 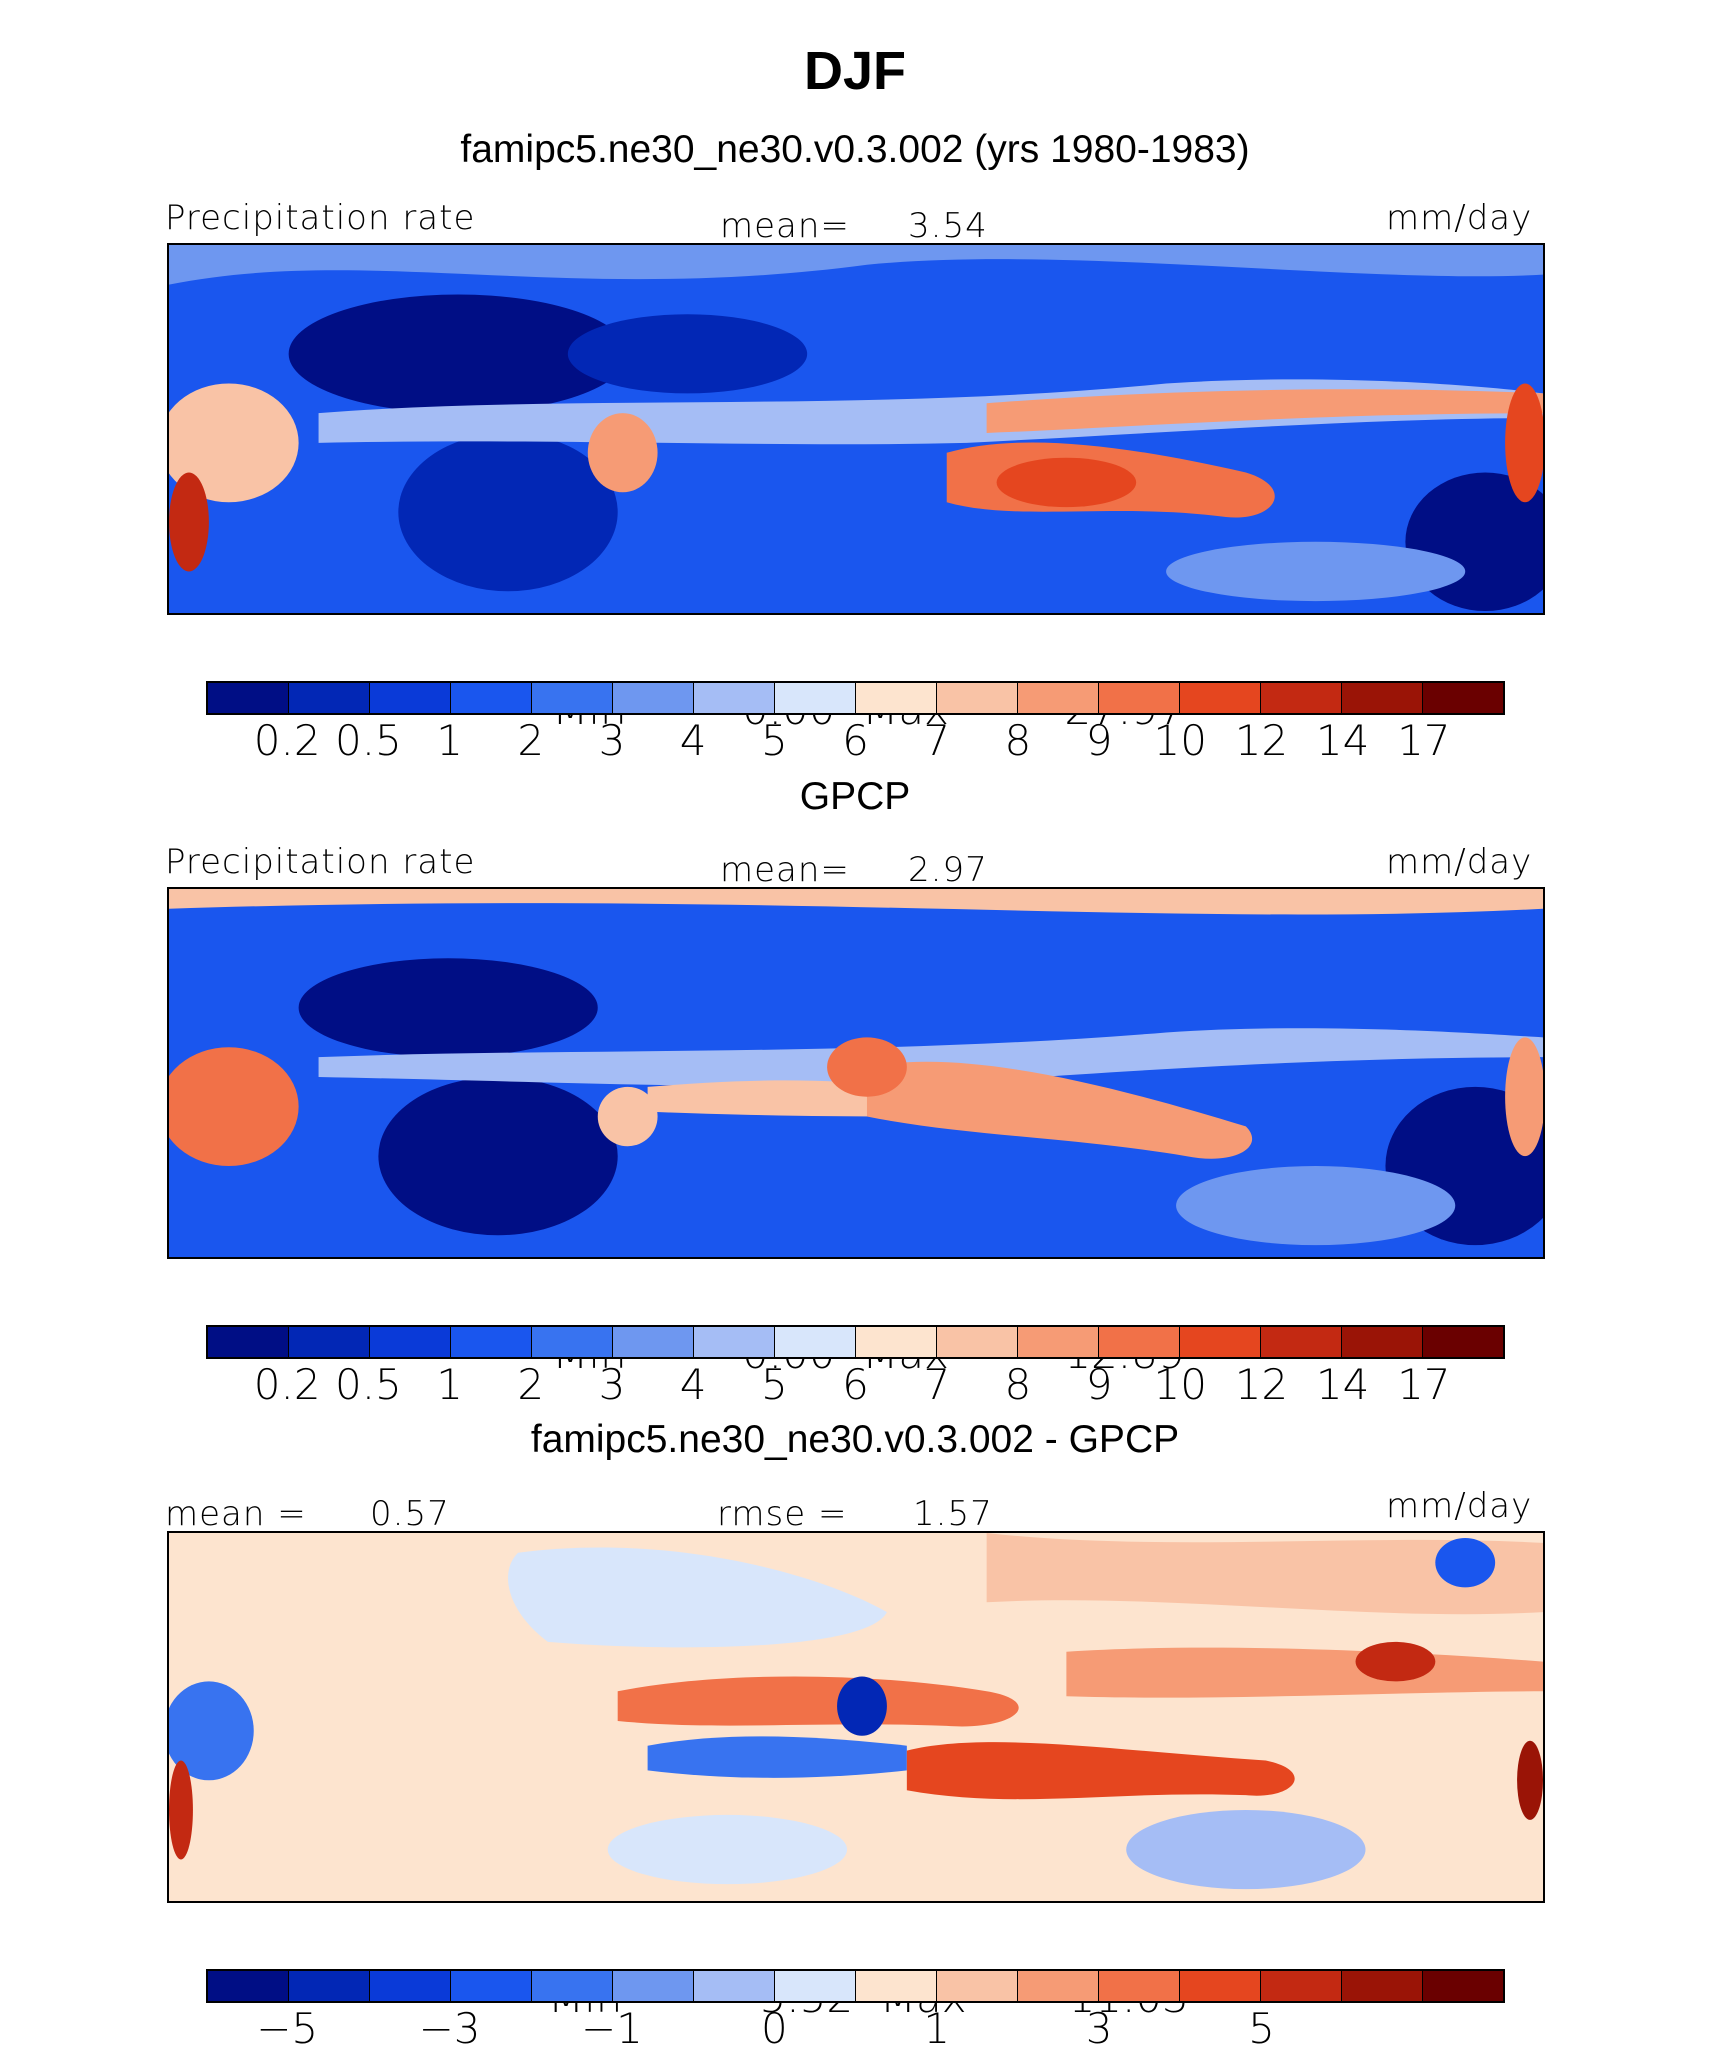 I want to click on colorbar-tick-label: −5, so click(x=287, y=2028).